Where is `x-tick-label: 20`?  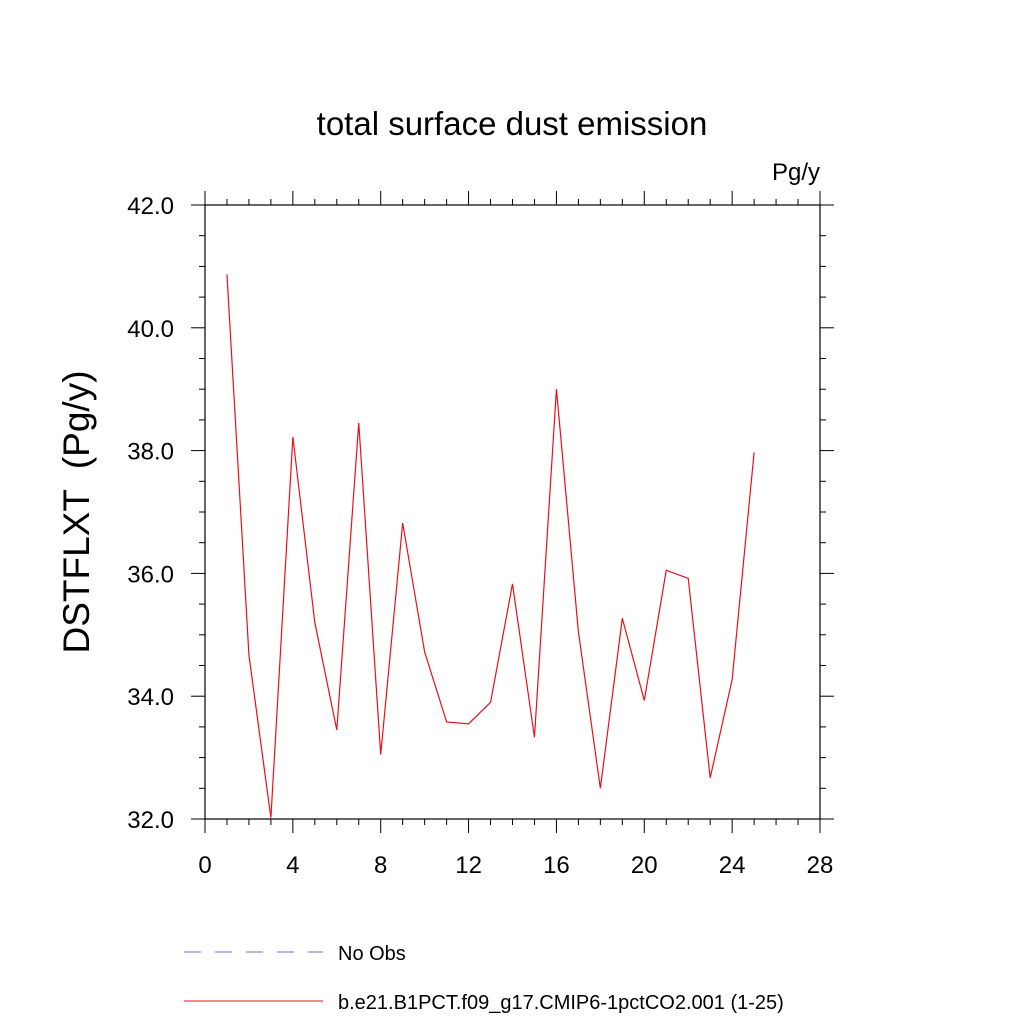 x-tick-label: 20 is located at coordinates (644, 865).